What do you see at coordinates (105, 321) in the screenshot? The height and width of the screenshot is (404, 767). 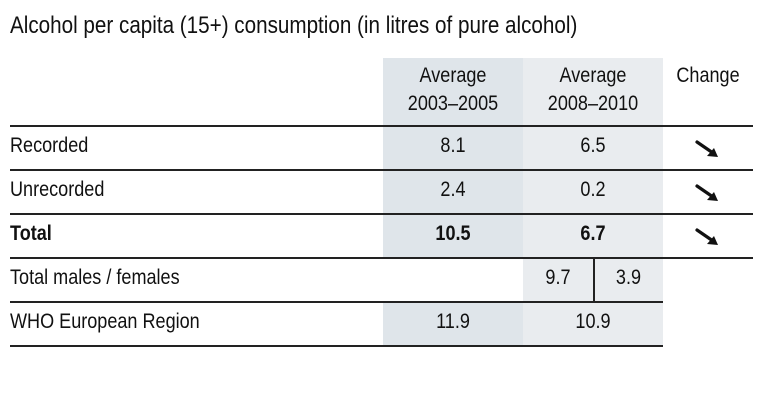 I see `row-label-who-region: WHO European Region` at bounding box center [105, 321].